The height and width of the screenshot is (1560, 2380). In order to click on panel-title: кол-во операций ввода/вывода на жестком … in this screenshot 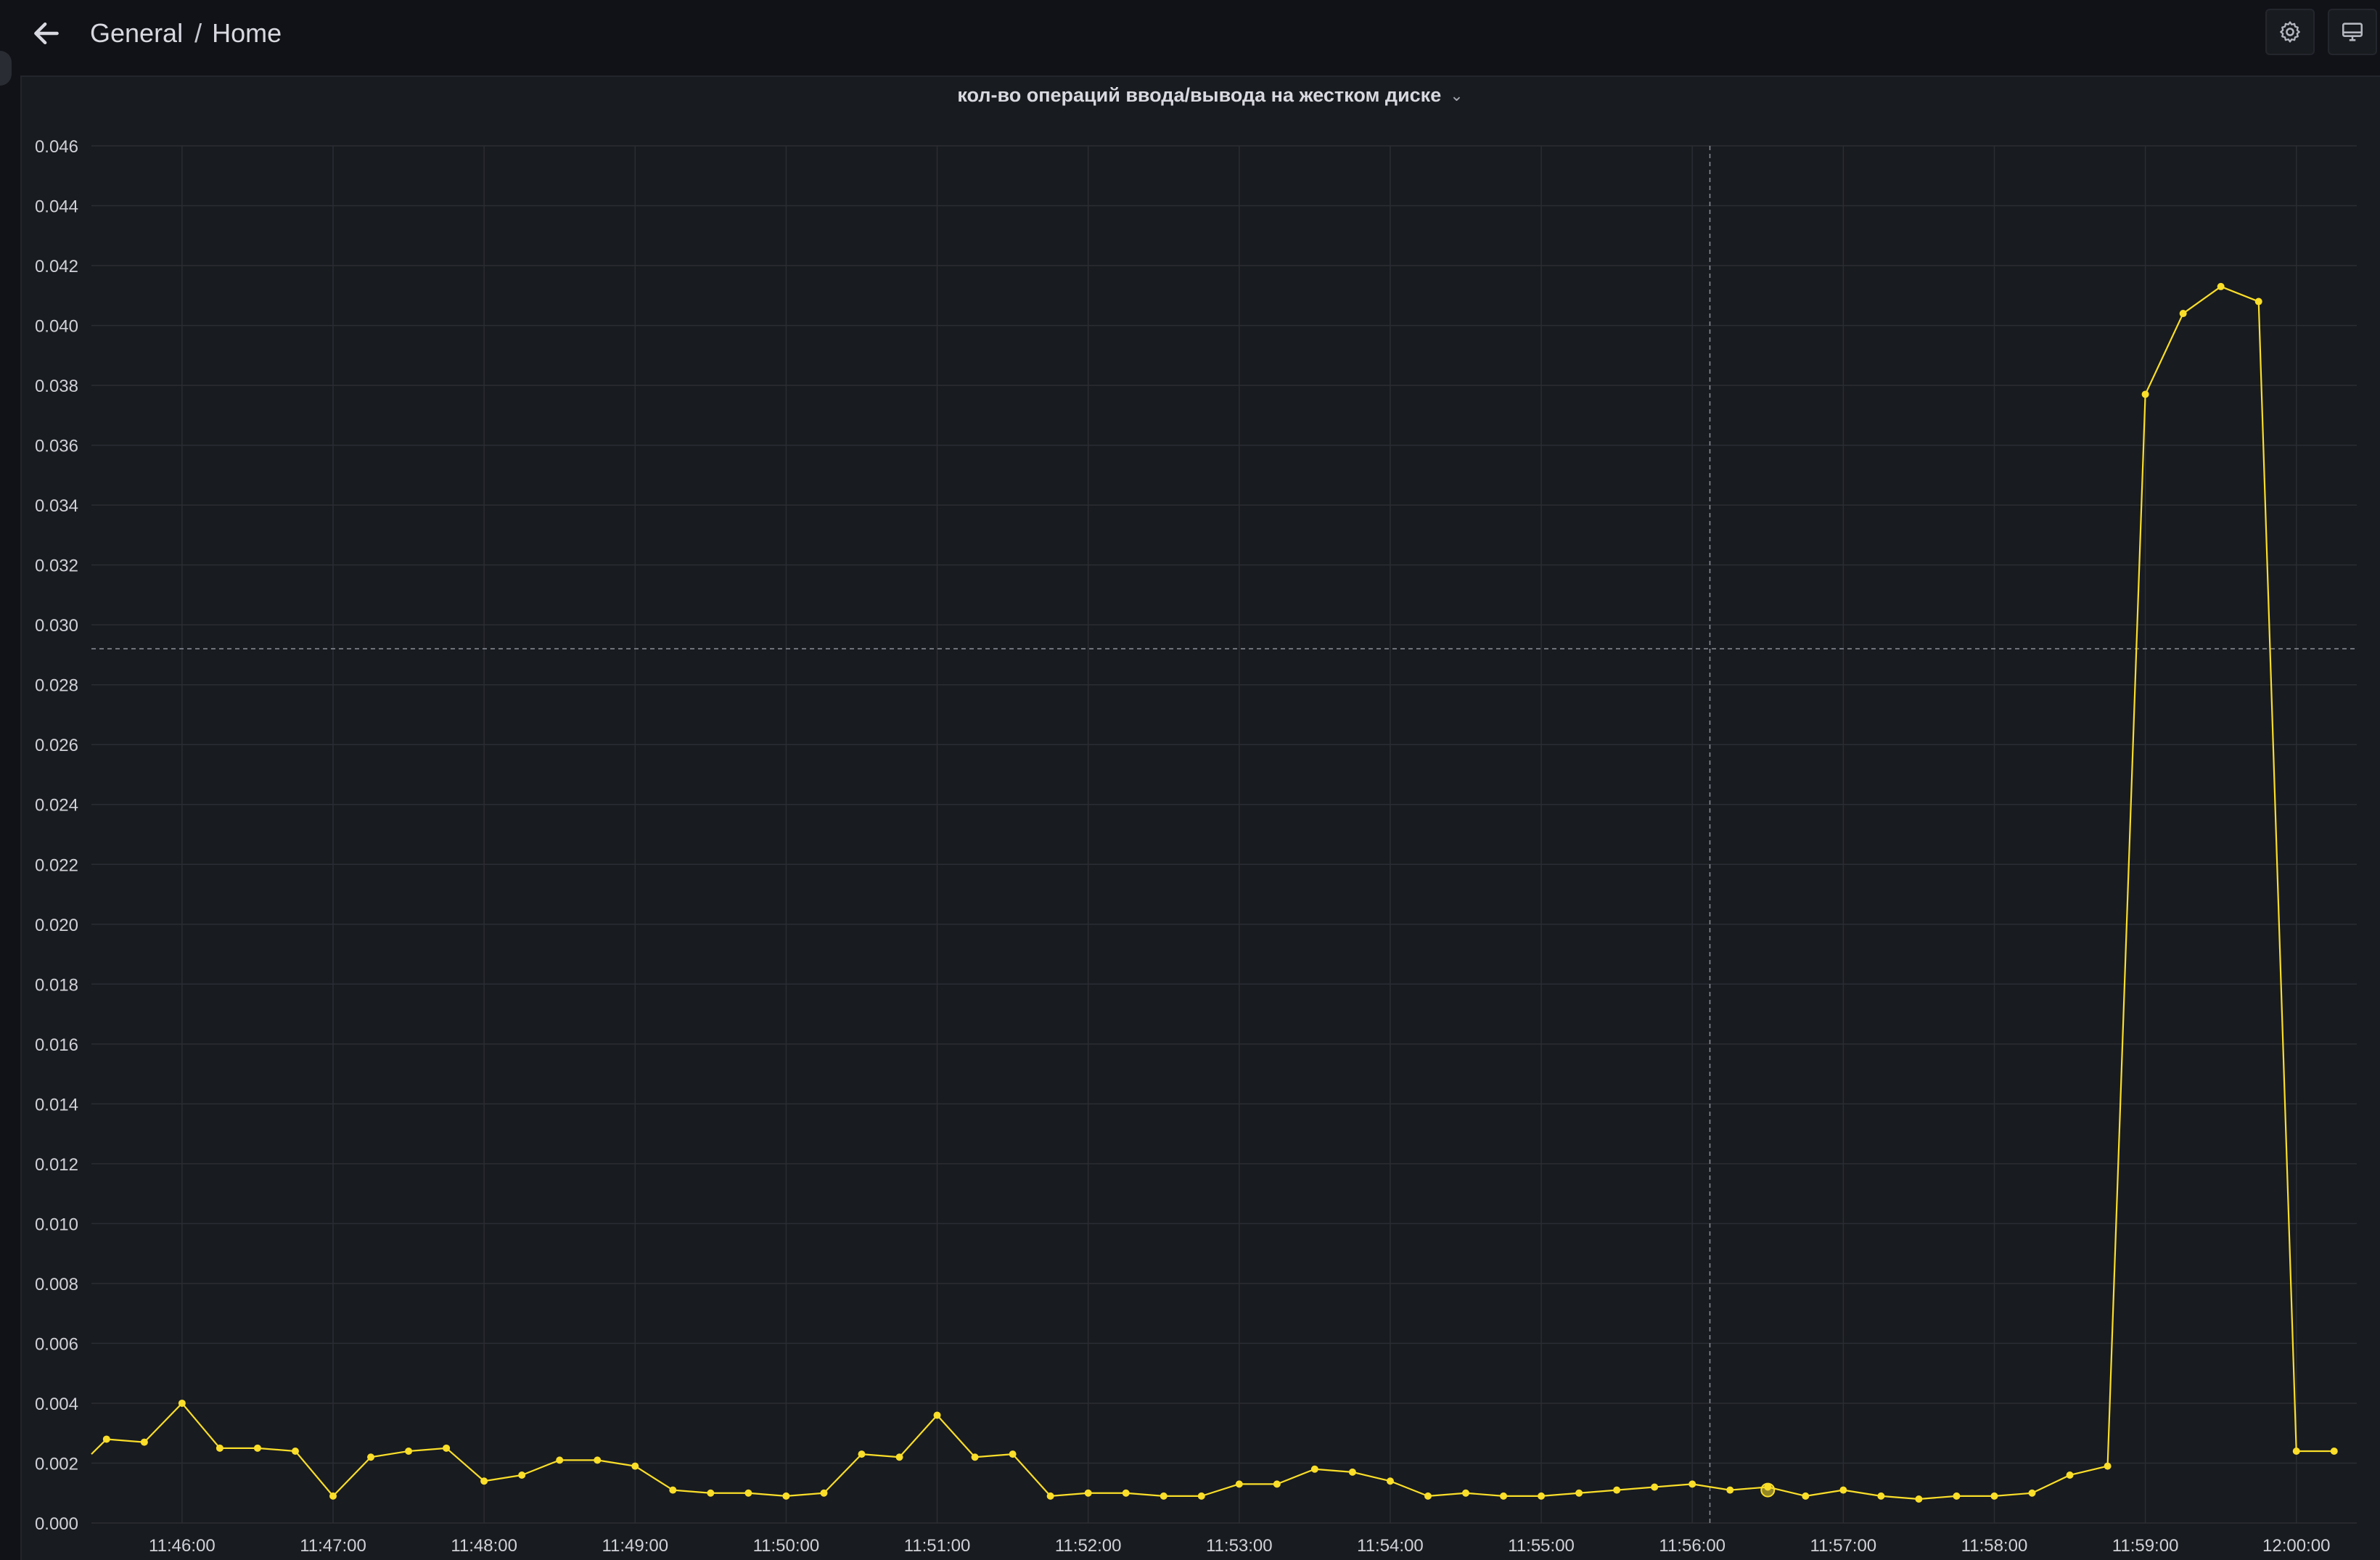, I will do `click(1199, 95)`.